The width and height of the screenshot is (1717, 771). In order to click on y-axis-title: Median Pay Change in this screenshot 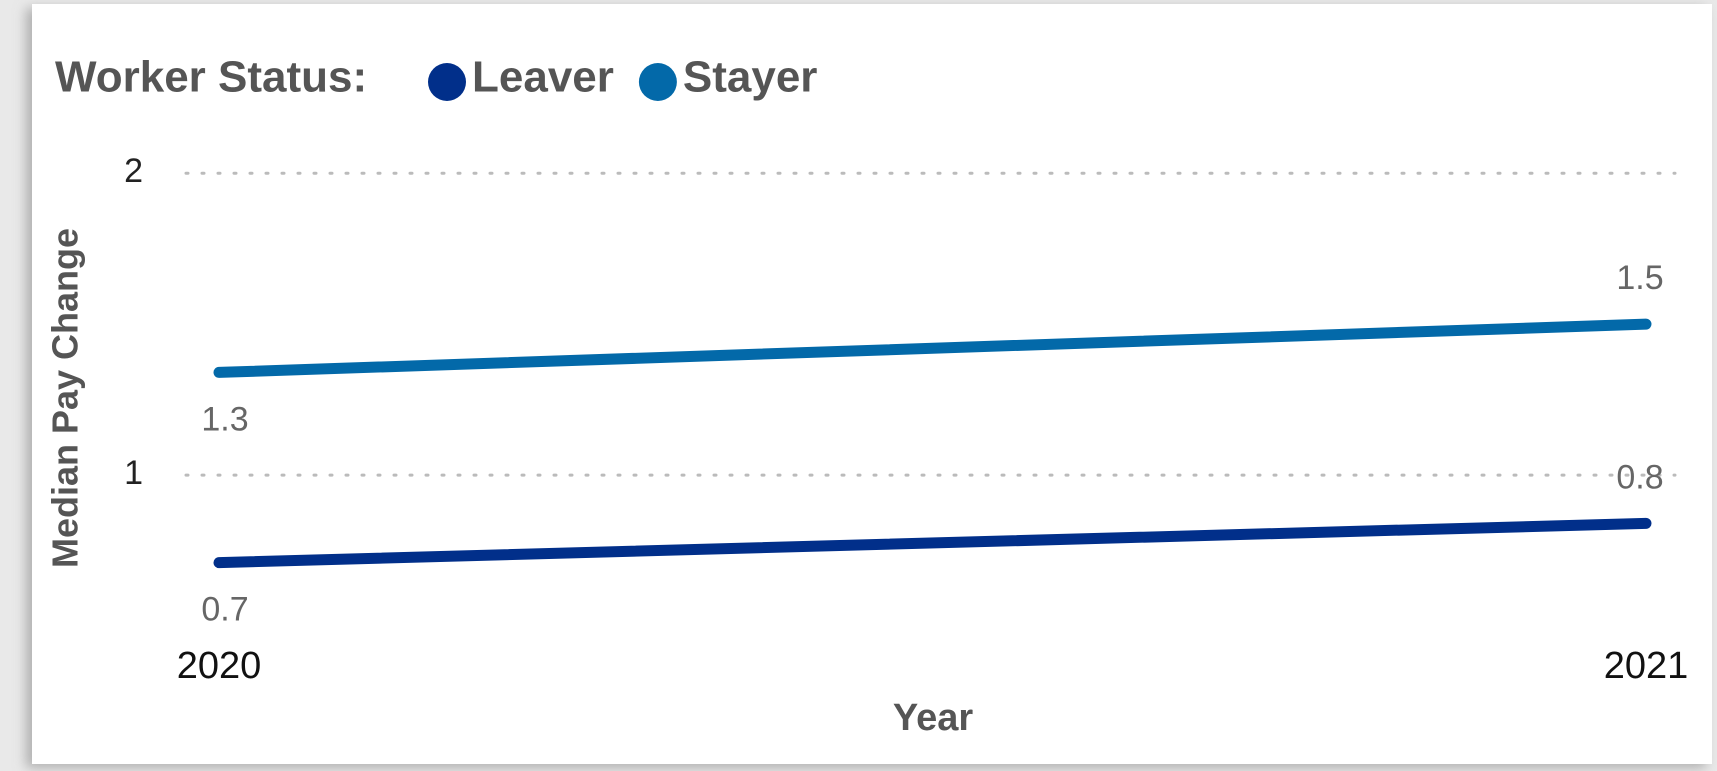, I will do `click(65, 398)`.